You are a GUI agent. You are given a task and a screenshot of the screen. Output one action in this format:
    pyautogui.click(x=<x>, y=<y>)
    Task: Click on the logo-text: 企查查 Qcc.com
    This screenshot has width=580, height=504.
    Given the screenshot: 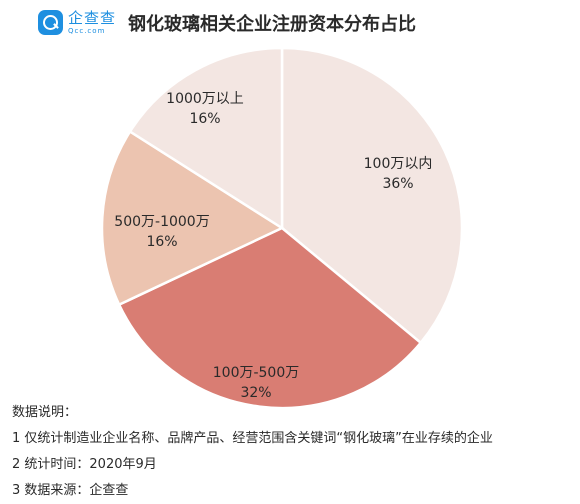 What is the action you would take?
    pyautogui.click(x=92, y=21)
    